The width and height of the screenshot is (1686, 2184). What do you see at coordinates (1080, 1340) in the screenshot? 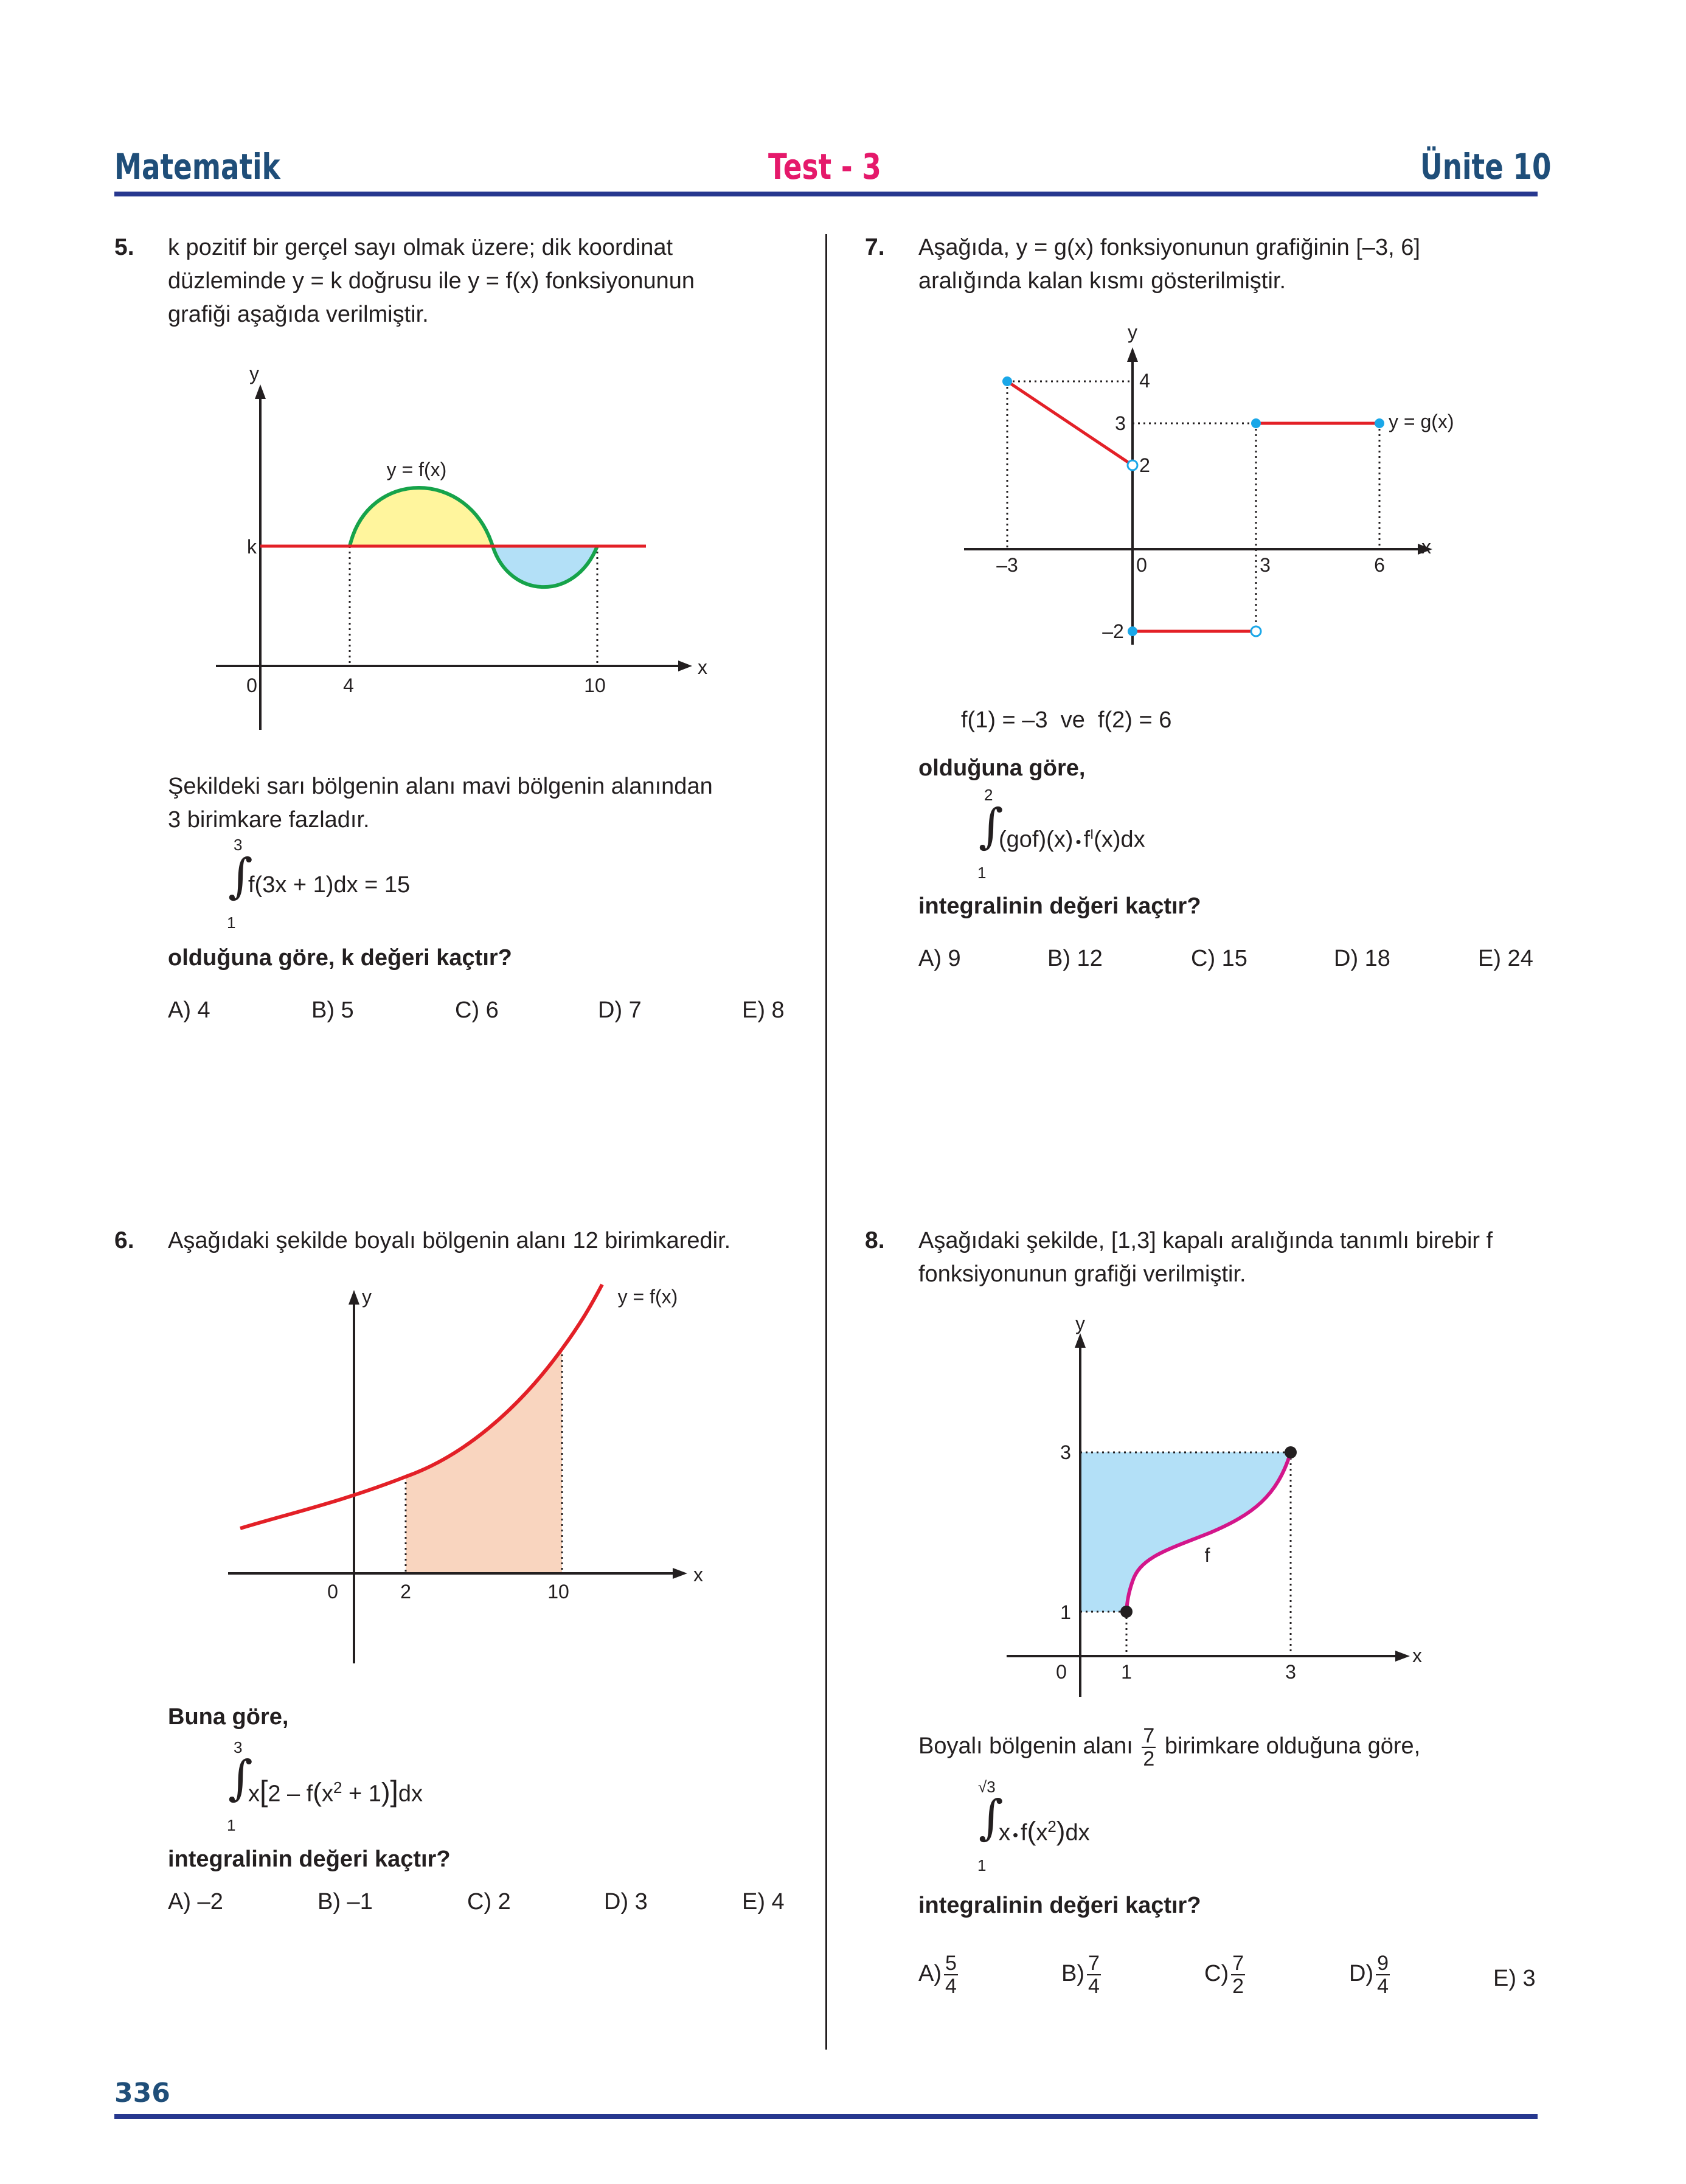
I see `q8-y-arrow` at bounding box center [1080, 1340].